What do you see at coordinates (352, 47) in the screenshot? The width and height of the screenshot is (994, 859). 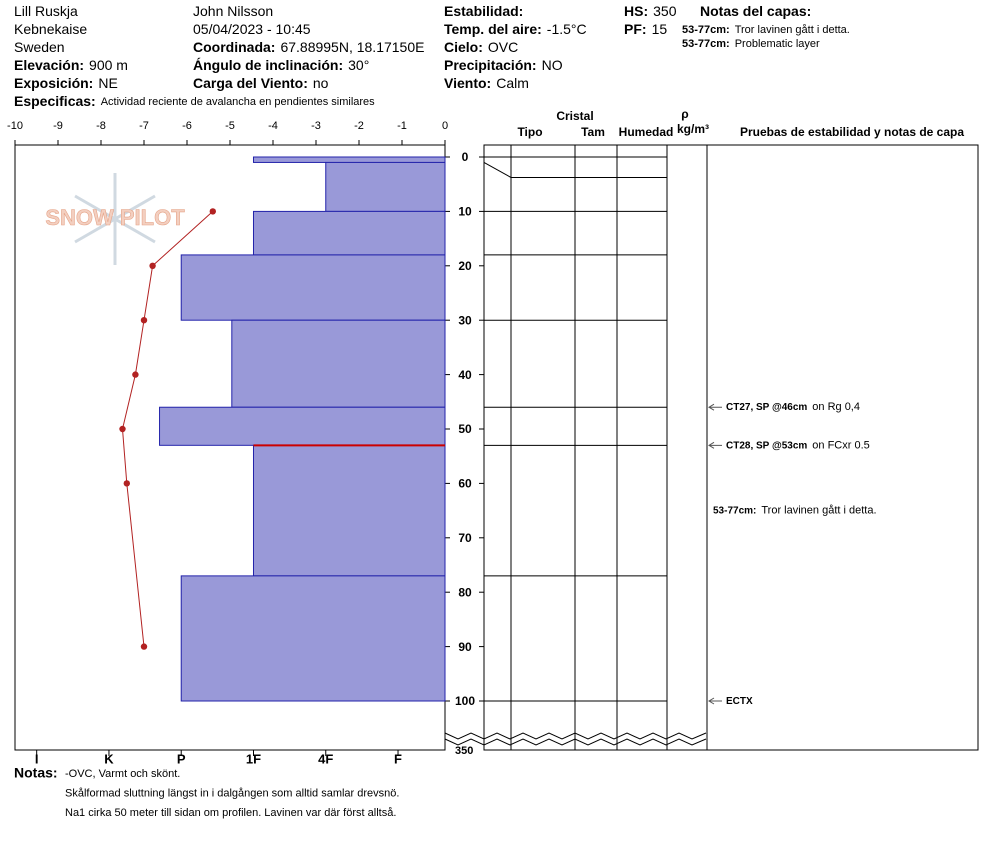 I see `field-value: 67.88995N, 18.17150E` at bounding box center [352, 47].